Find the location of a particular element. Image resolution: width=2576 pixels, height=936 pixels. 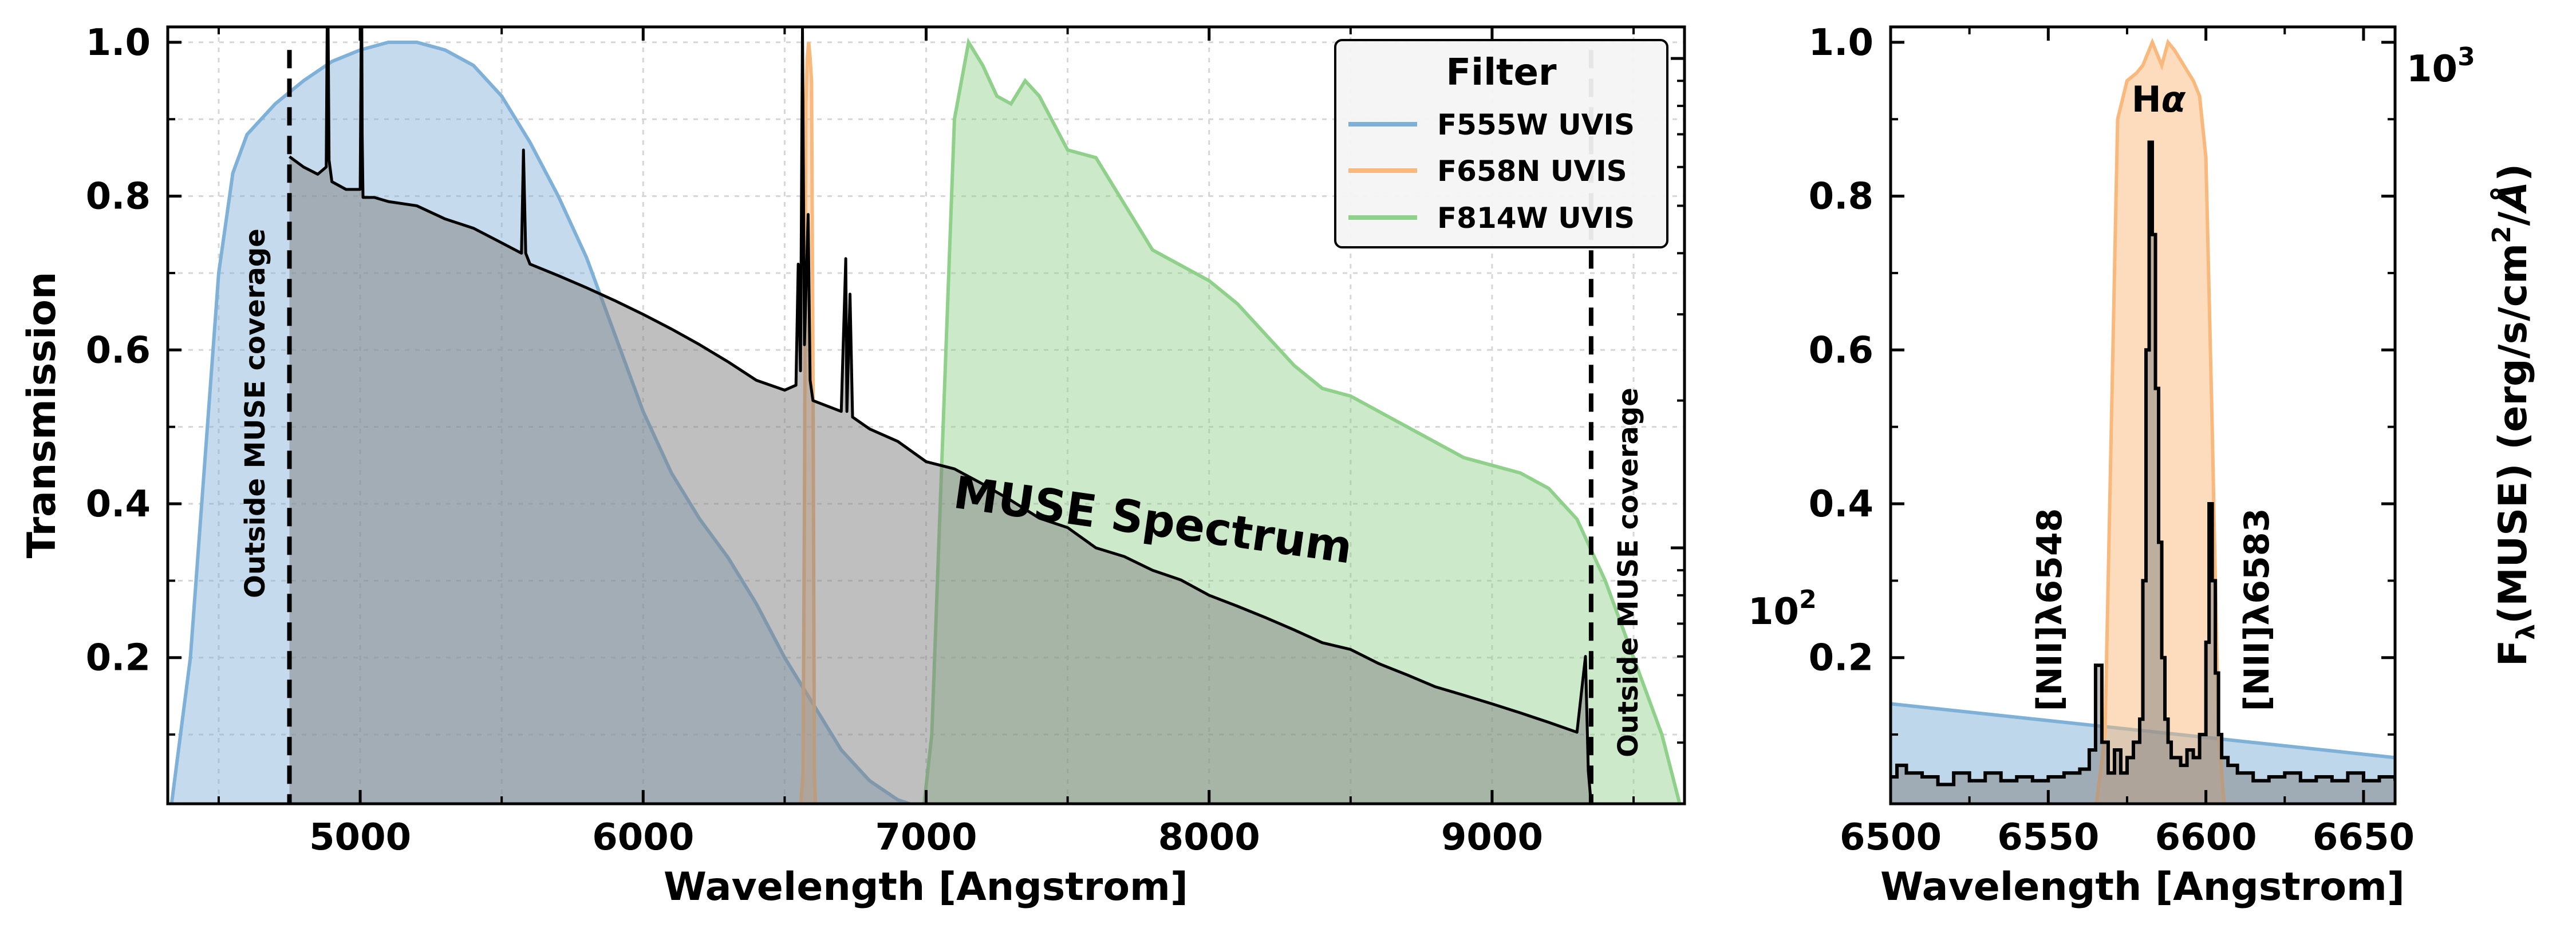

y-axis-title: Transmission is located at coordinates (42, 416).